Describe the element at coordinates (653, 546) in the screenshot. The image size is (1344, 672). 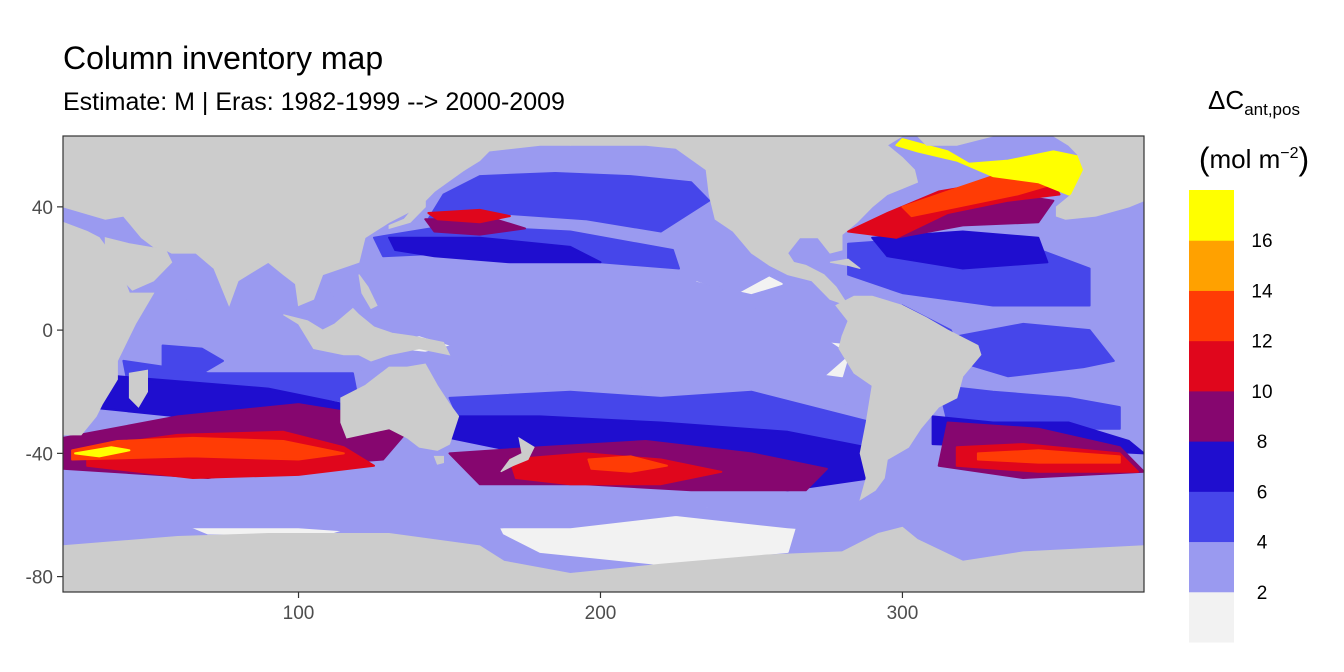
I see `region-antarctic-coast-white` at that location.